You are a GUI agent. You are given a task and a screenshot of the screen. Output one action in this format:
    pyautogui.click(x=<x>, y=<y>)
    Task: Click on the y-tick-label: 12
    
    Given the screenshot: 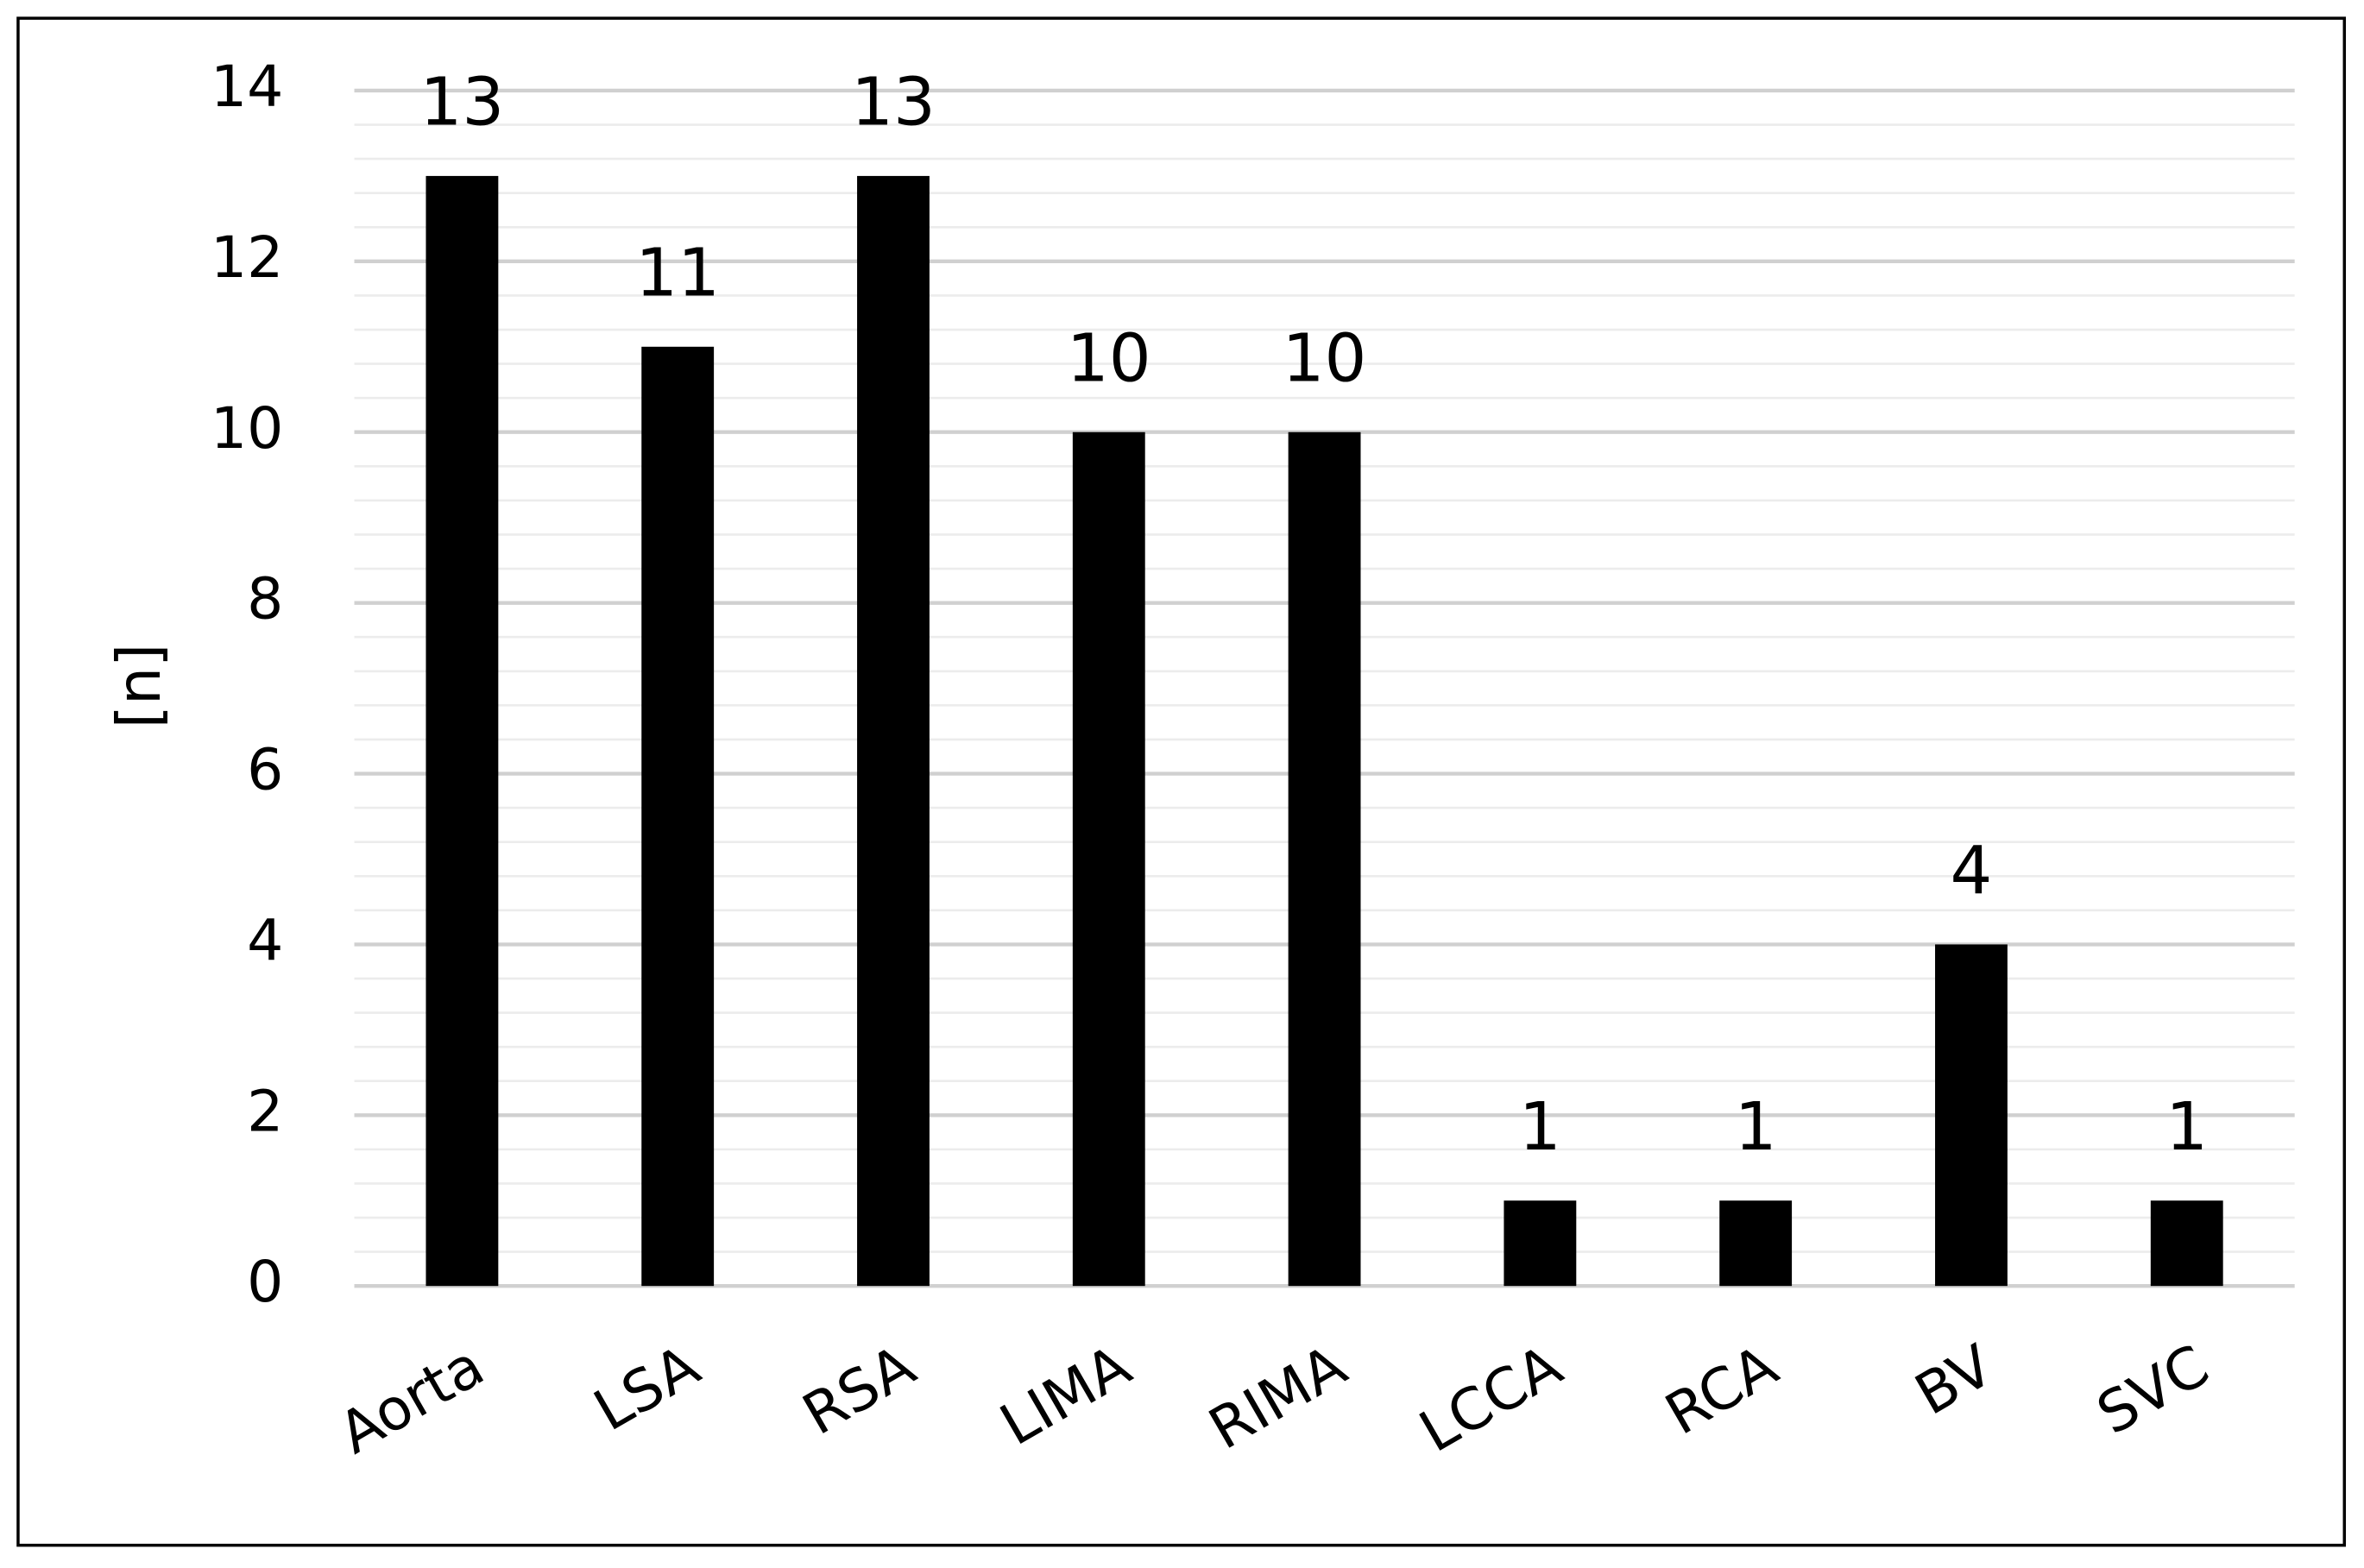 What is the action you would take?
    pyautogui.click(x=247, y=257)
    